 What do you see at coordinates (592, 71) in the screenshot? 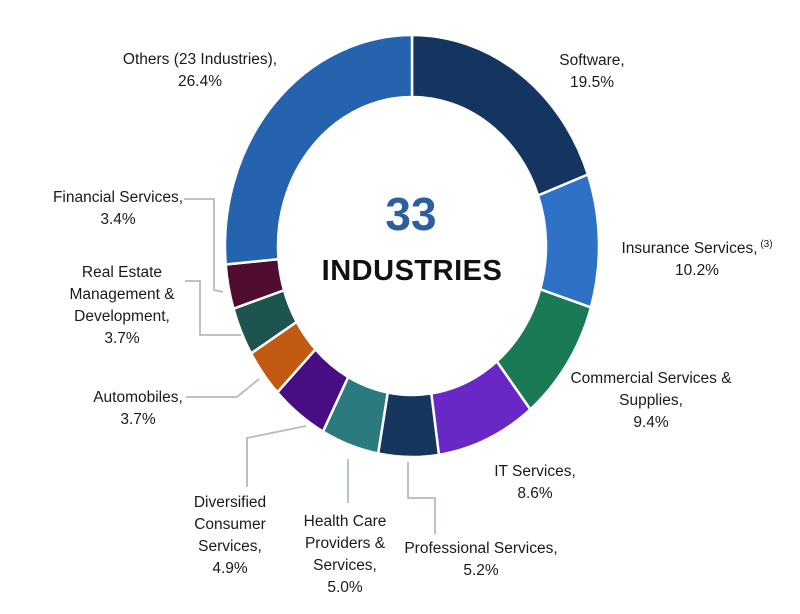
I see `segment-label-software: Software, 19.5%` at bounding box center [592, 71].